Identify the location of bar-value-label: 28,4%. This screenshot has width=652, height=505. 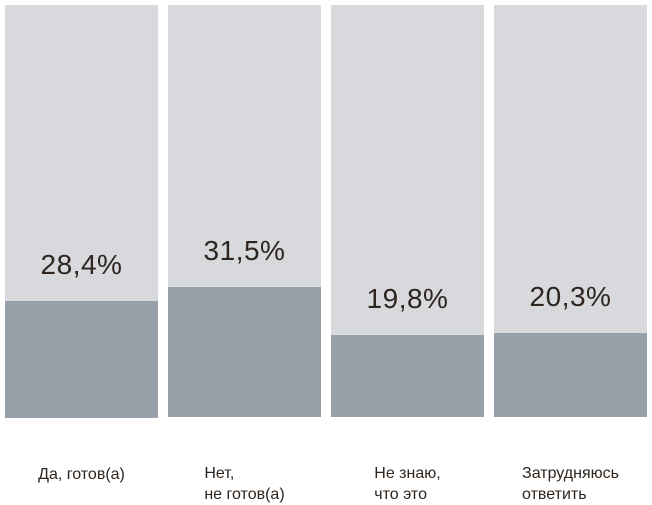
(81, 264).